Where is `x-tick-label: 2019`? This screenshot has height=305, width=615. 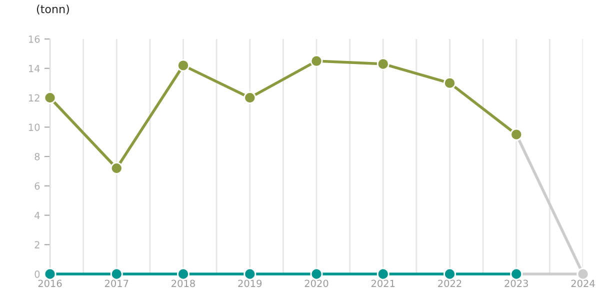
x-tick-label: 2019 is located at coordinates (250, 284).